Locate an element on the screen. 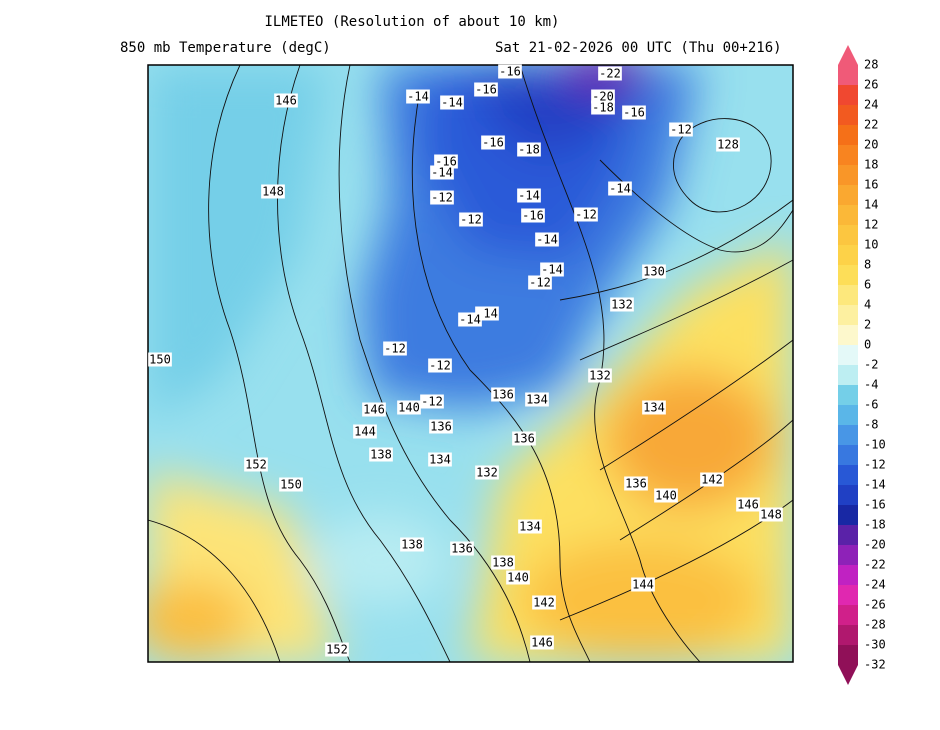  colorbar-label: -10 is located at coordinates (875, 445).